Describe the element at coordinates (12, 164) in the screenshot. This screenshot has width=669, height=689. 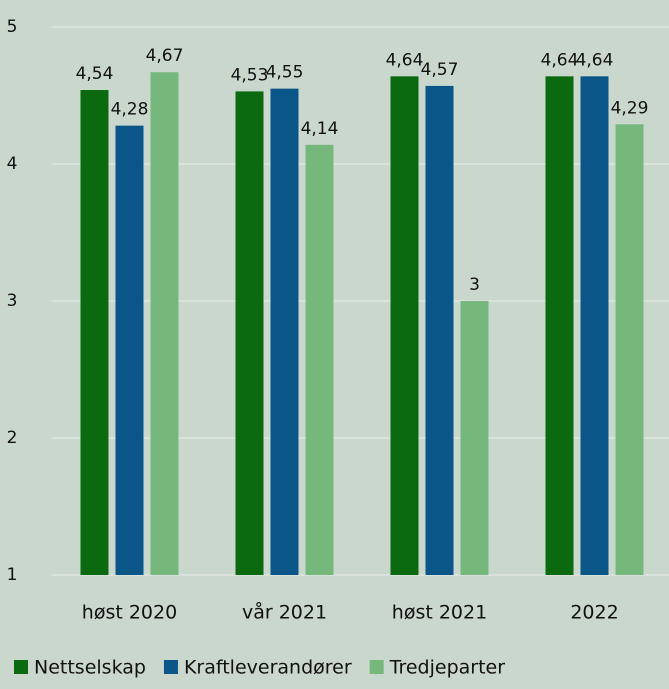
I see `y-tick-label: 4` at that location.